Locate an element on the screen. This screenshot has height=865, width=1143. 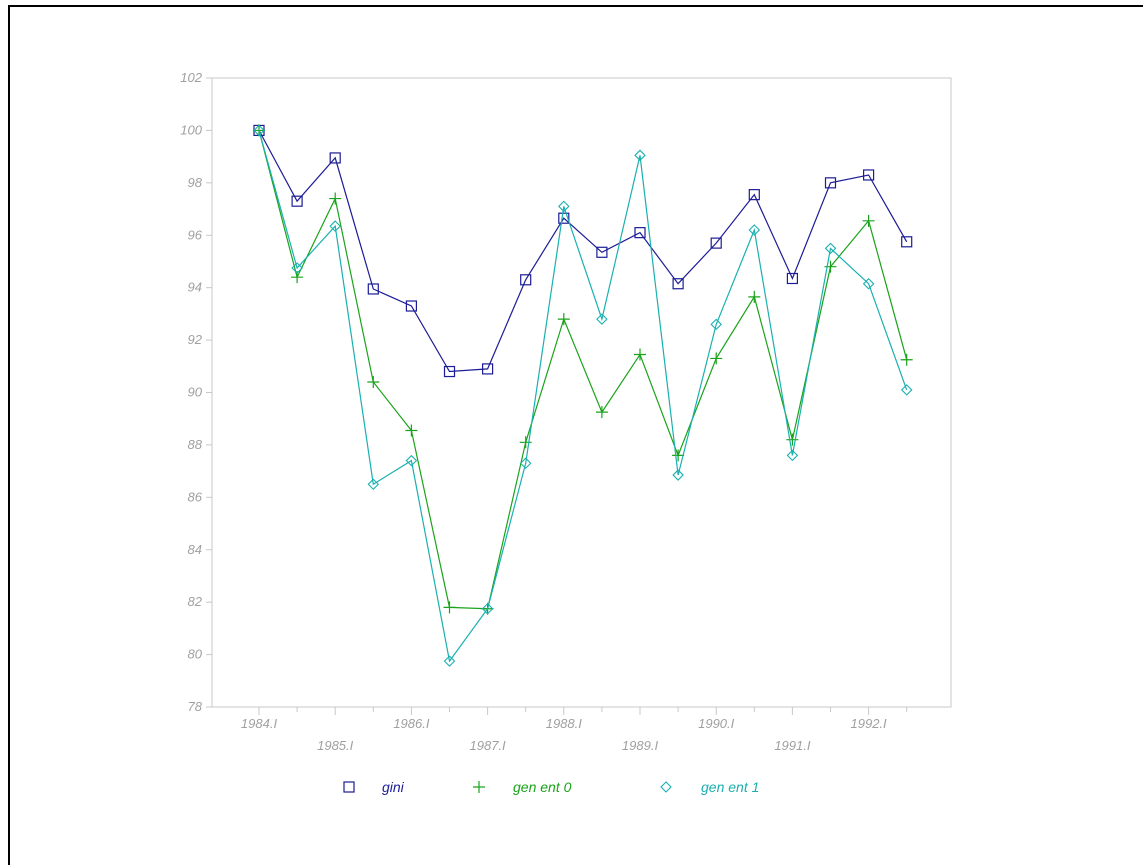
y-tick-label: 88 is located at coordinates (195, 444).